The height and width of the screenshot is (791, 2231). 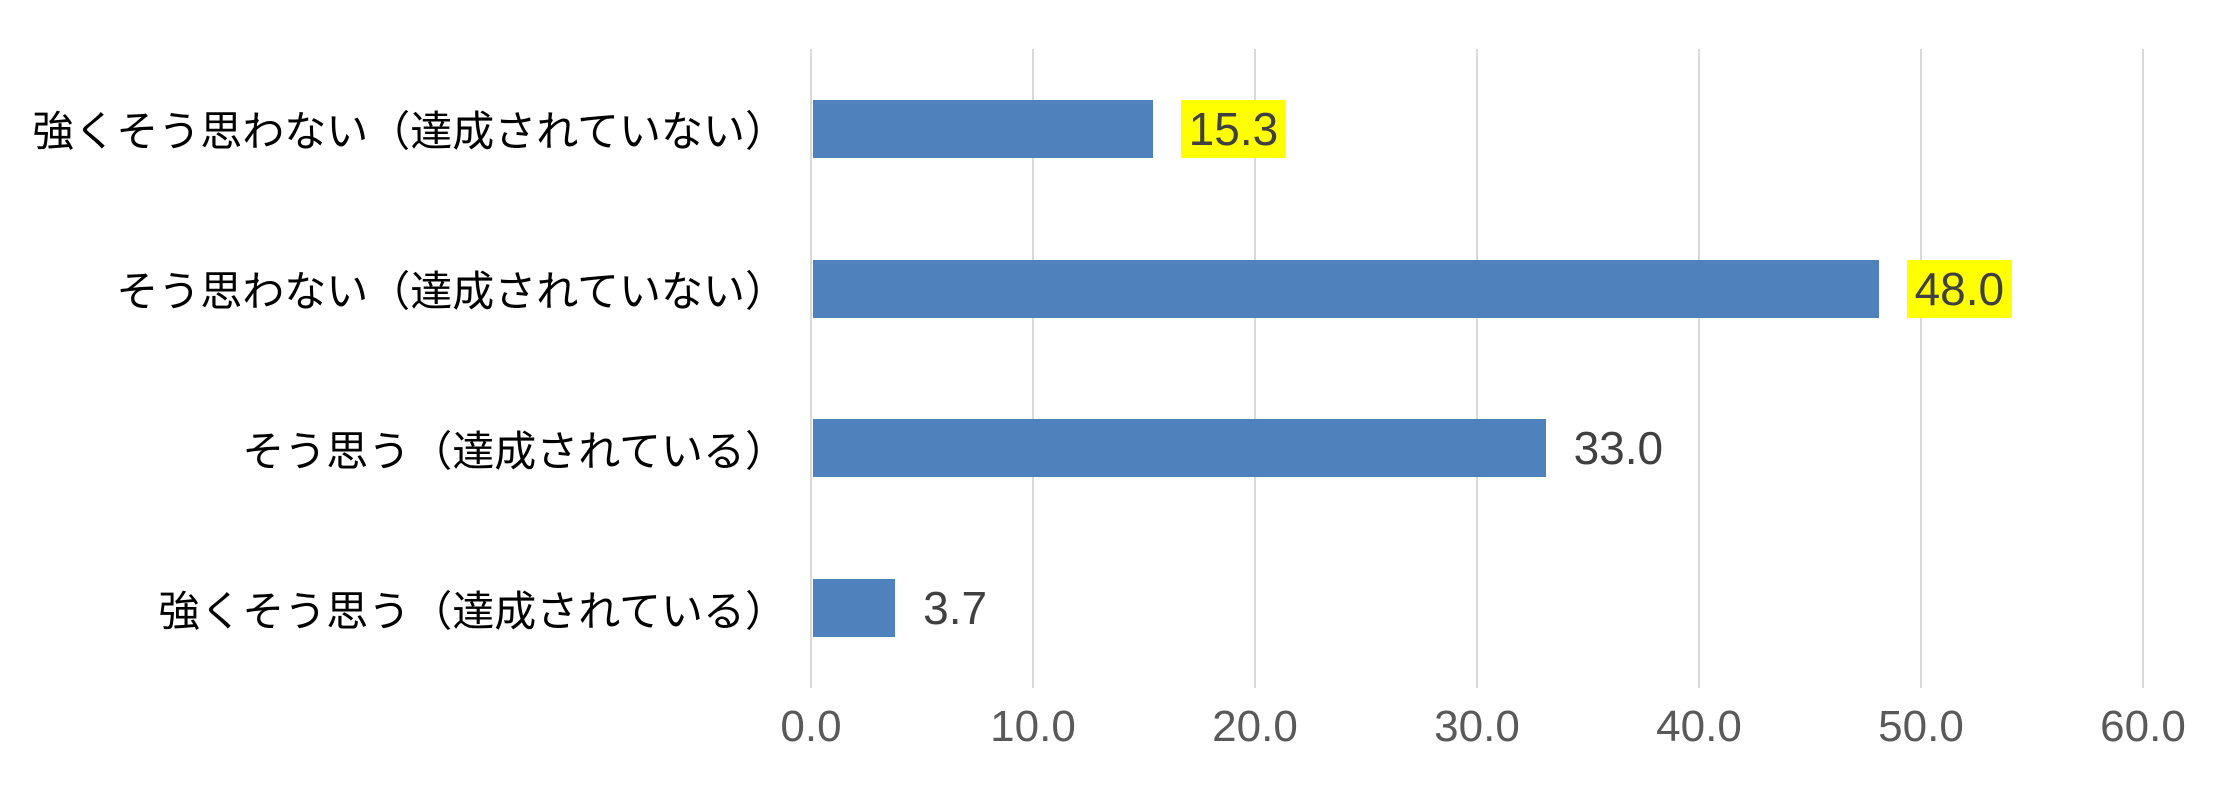 What do you see at coordinates (1033, 726) in the screenshot?
I see `x-tick-label-1: 10.0` at bounding box center [1033, 726].